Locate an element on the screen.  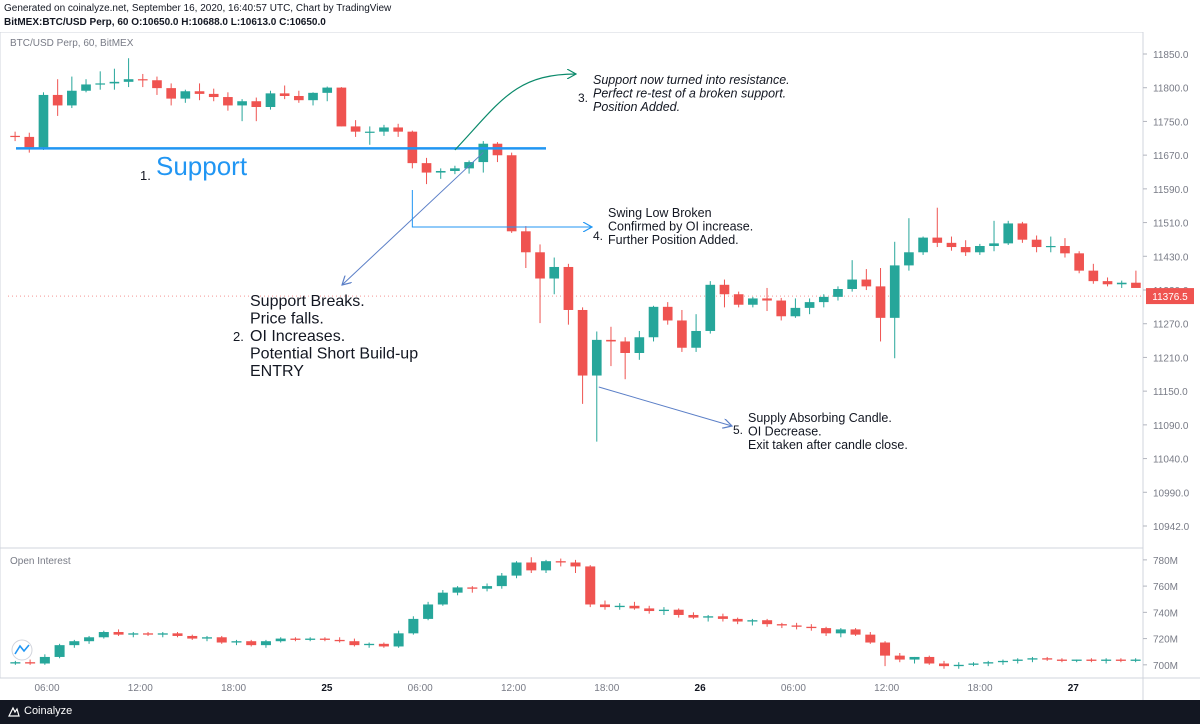
price-y-tick-label: 10942.0 is located at coordinates (1171, 527).